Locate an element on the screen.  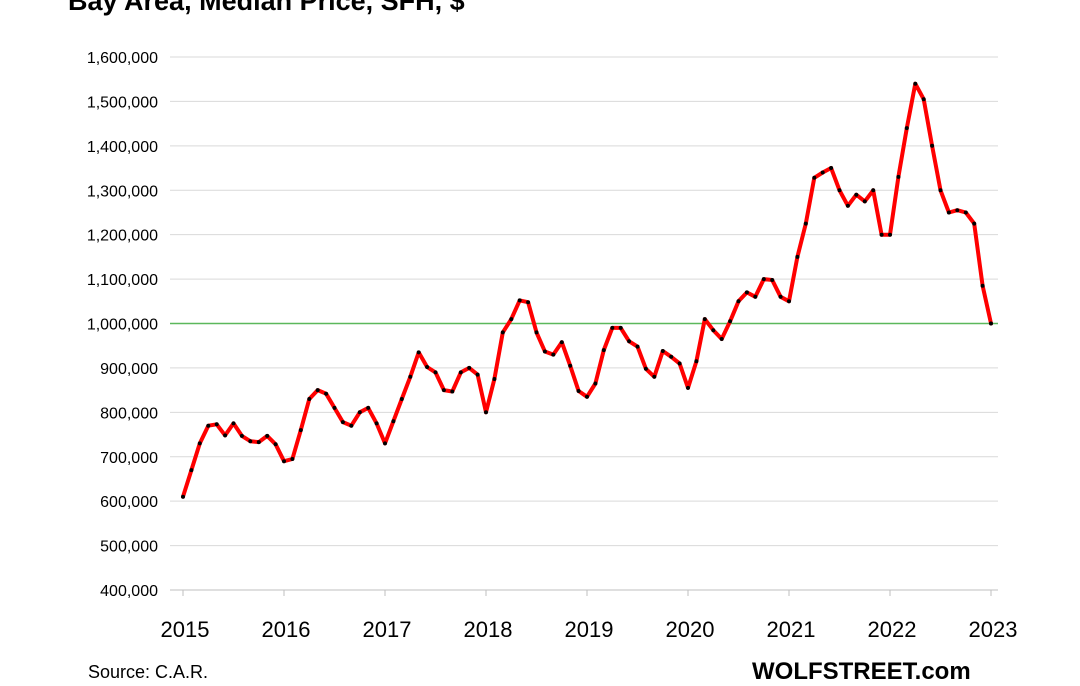
x-tick-label: 2018 is located at coordinates (488, 629).